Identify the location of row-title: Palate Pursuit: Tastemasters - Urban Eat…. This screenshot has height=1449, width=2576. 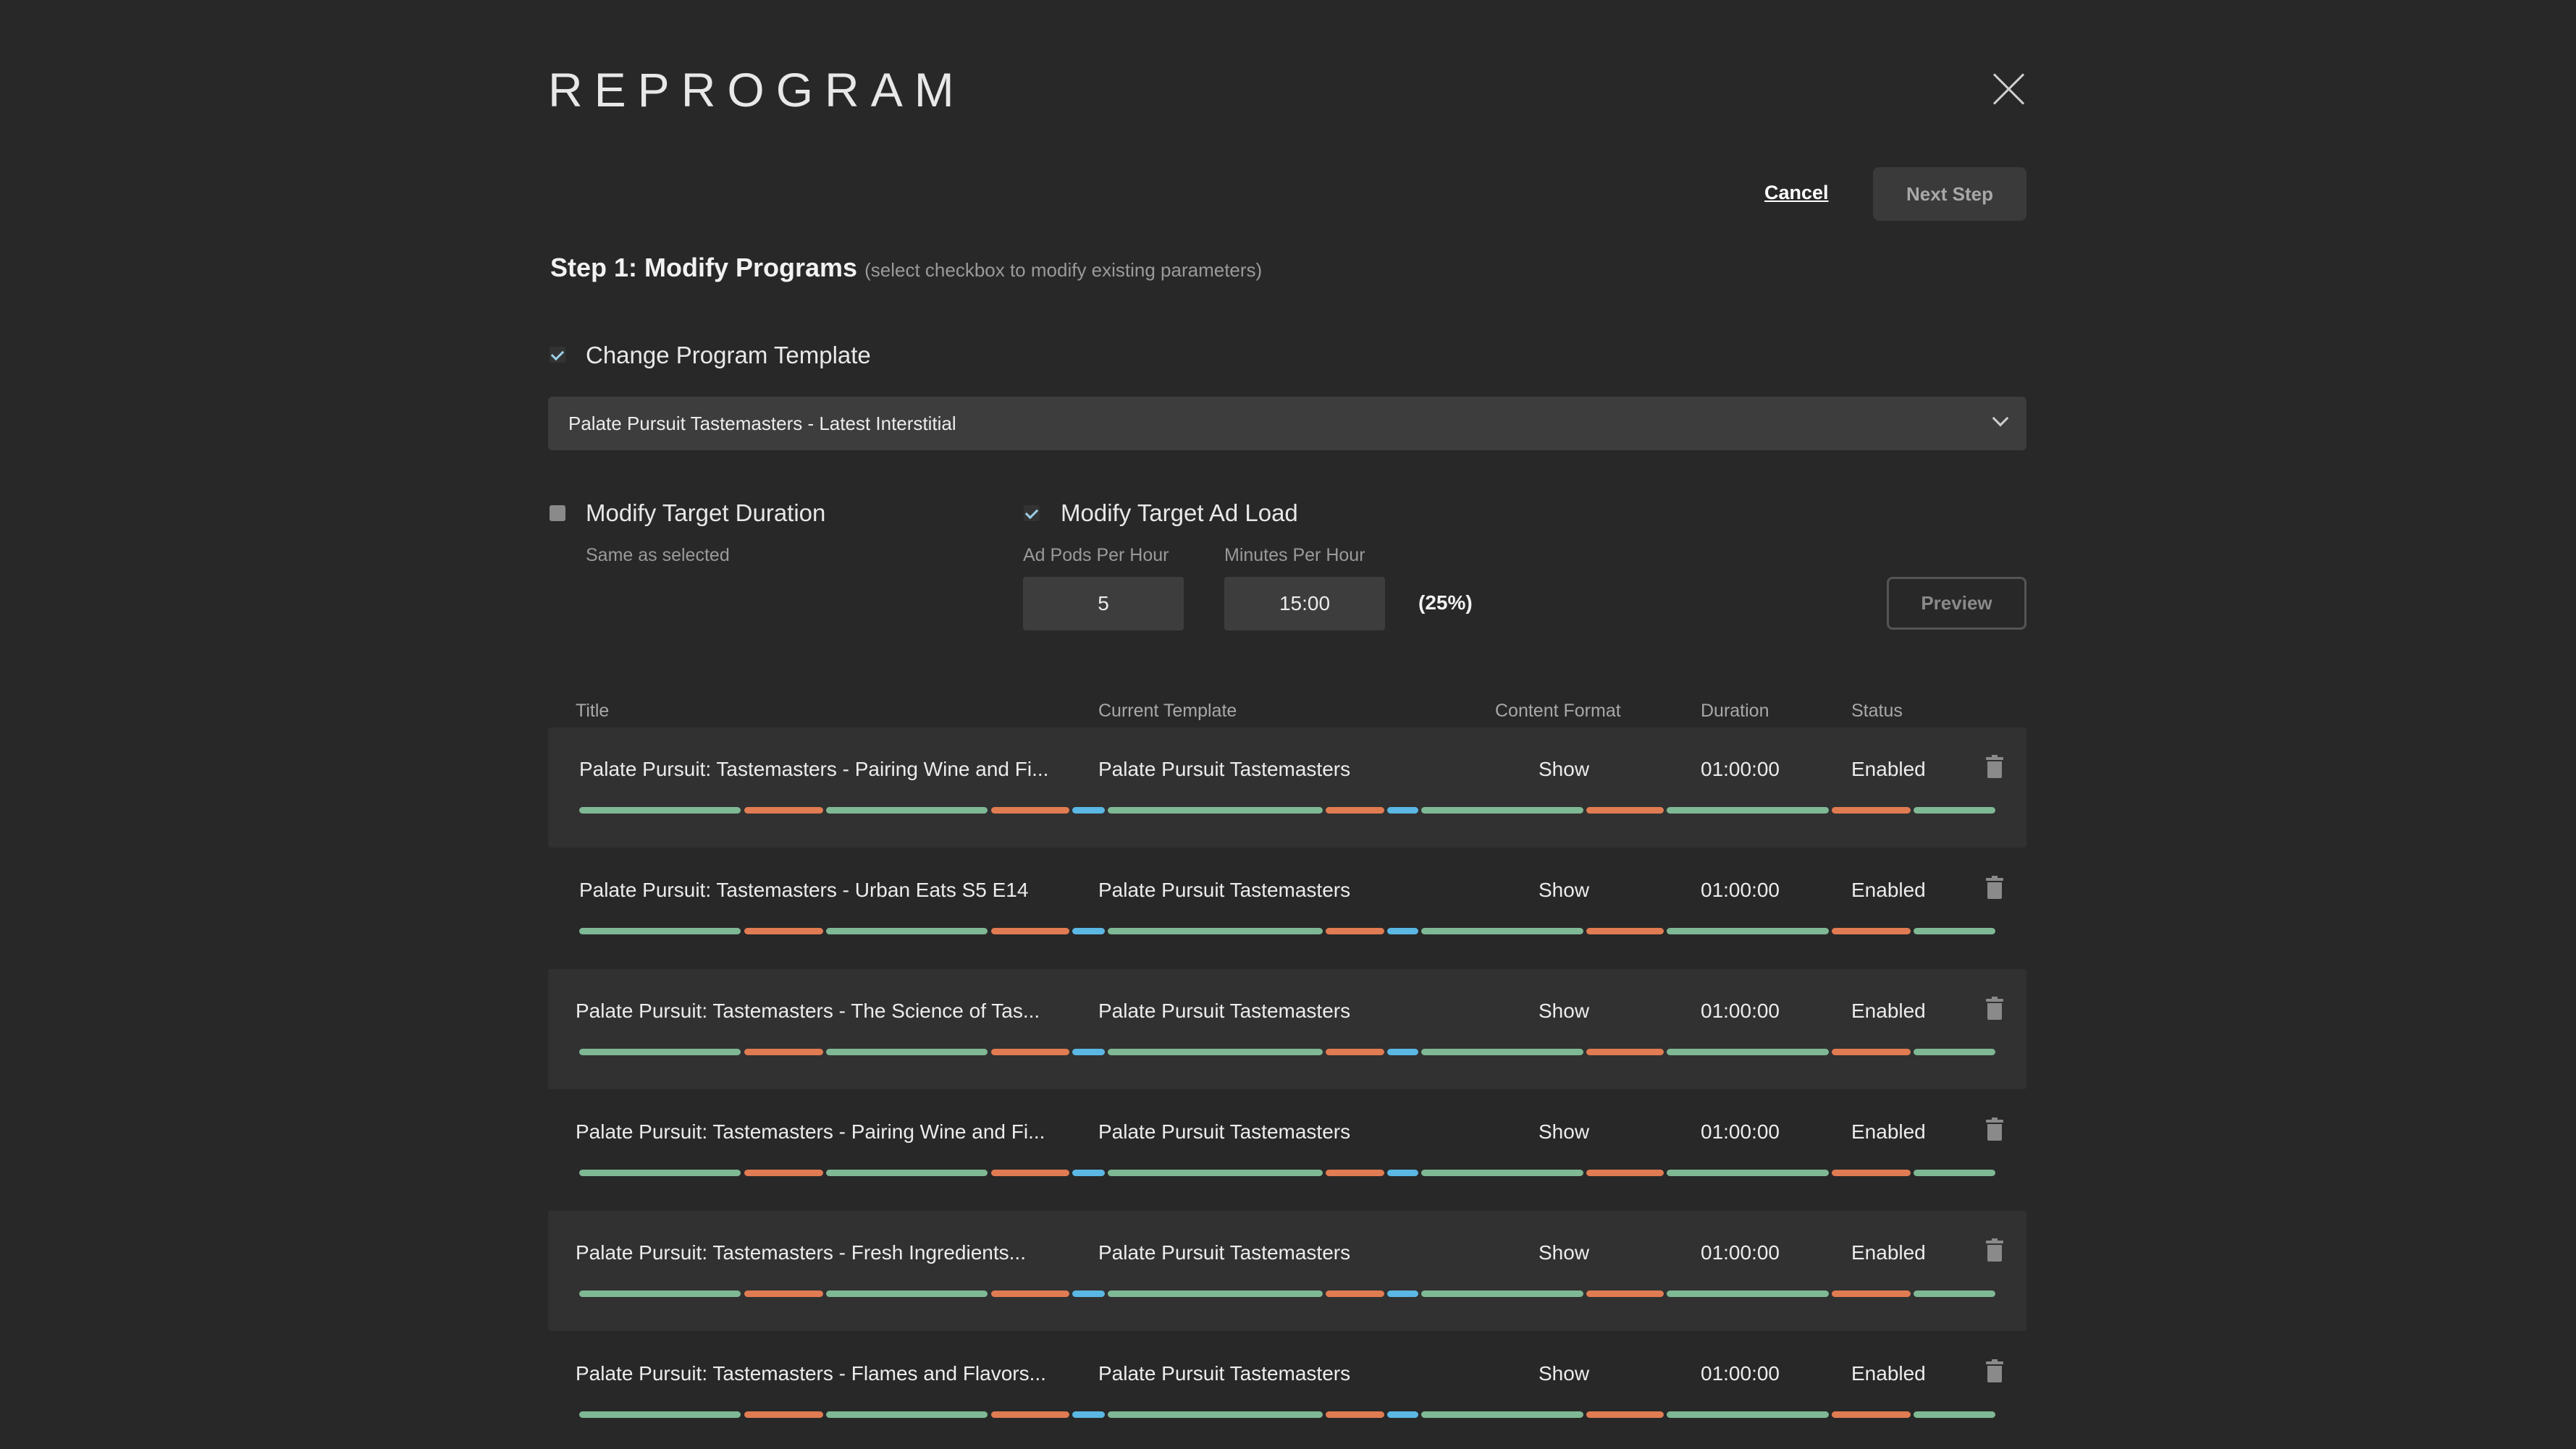
(804, 890).